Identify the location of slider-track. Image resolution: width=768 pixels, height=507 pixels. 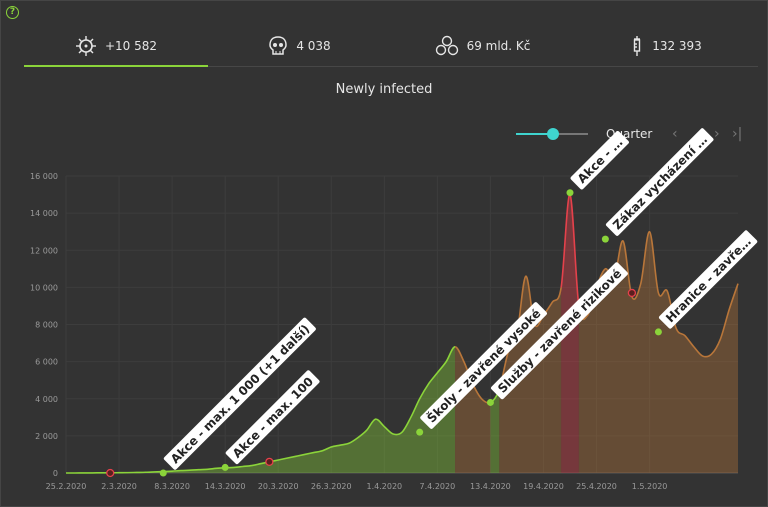
(571, 134).